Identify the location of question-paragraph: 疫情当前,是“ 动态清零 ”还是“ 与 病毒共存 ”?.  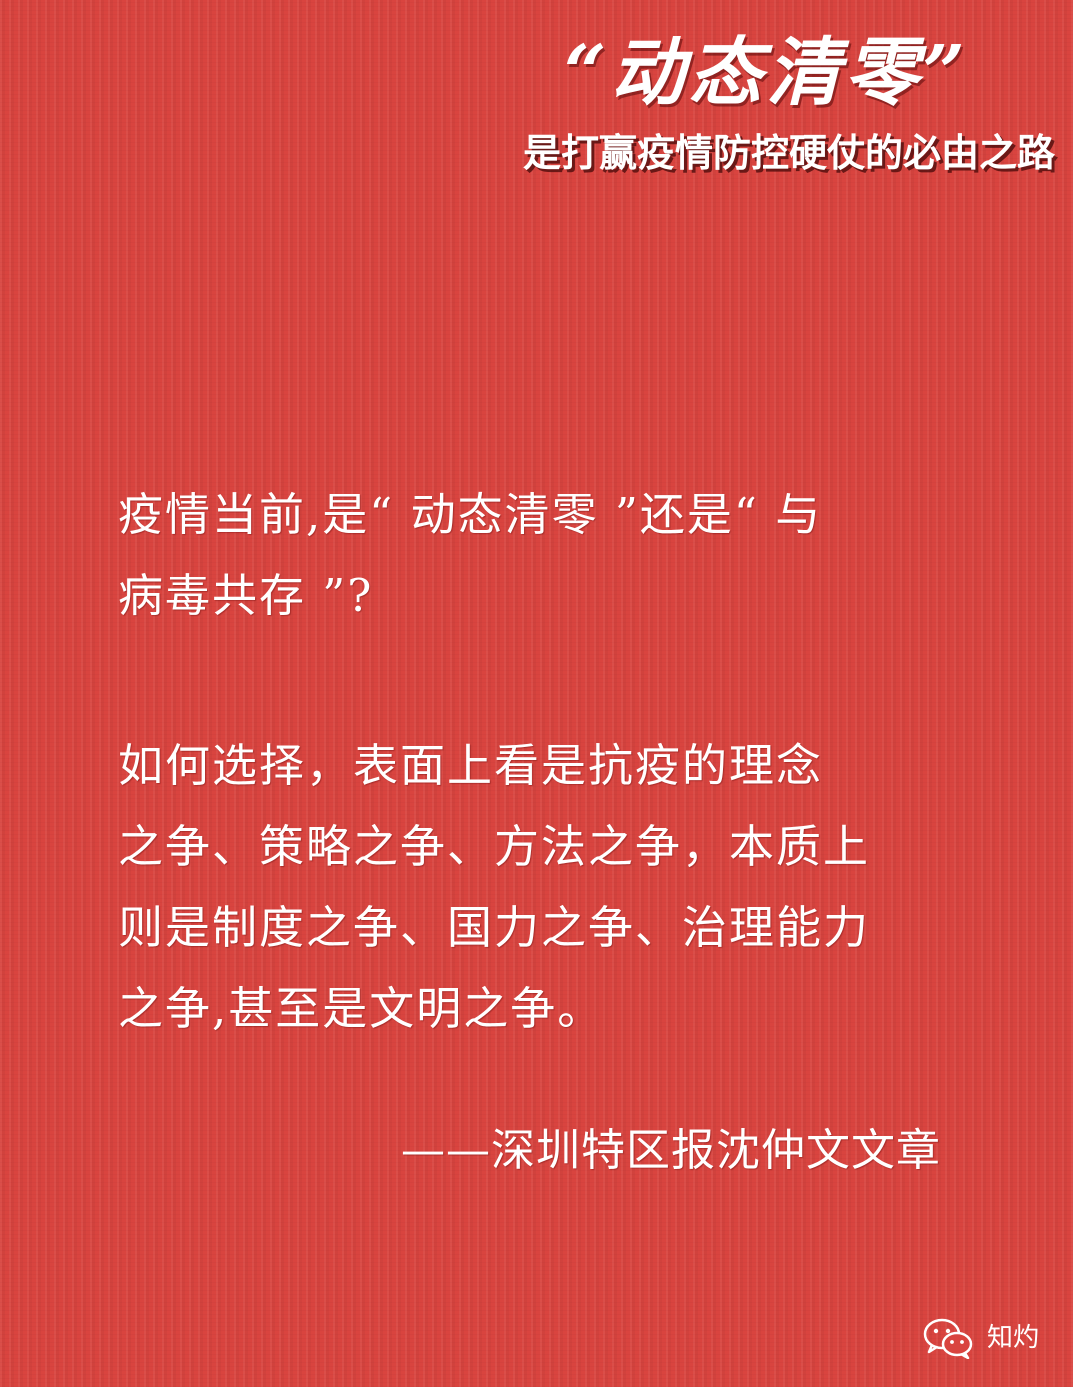
(548, 555).